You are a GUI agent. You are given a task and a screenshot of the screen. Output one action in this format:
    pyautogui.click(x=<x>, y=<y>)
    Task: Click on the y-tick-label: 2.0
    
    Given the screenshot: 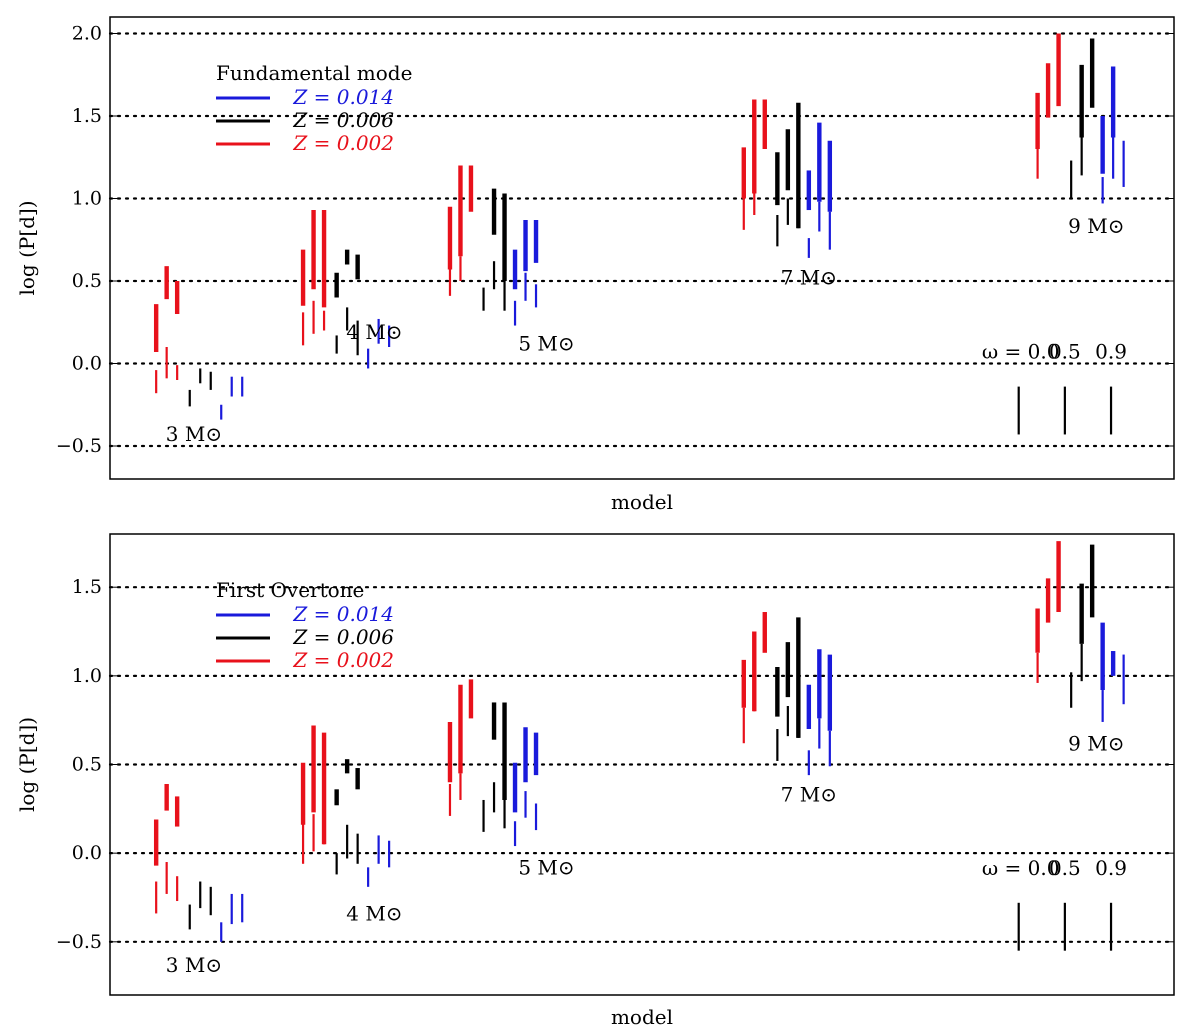 What is the action you would take?
    pyautogui.click(x=87, y=34)
    